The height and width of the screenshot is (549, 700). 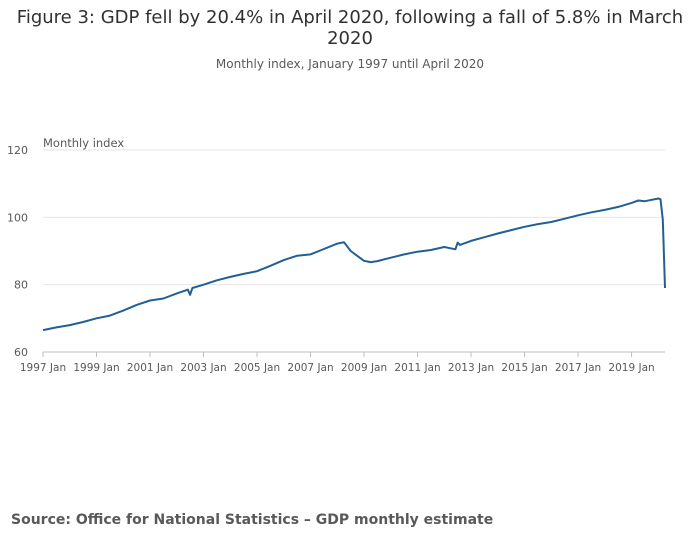 I want to click on y-axis-ticks: 60 80 100 120, so click(x=17, y=251).